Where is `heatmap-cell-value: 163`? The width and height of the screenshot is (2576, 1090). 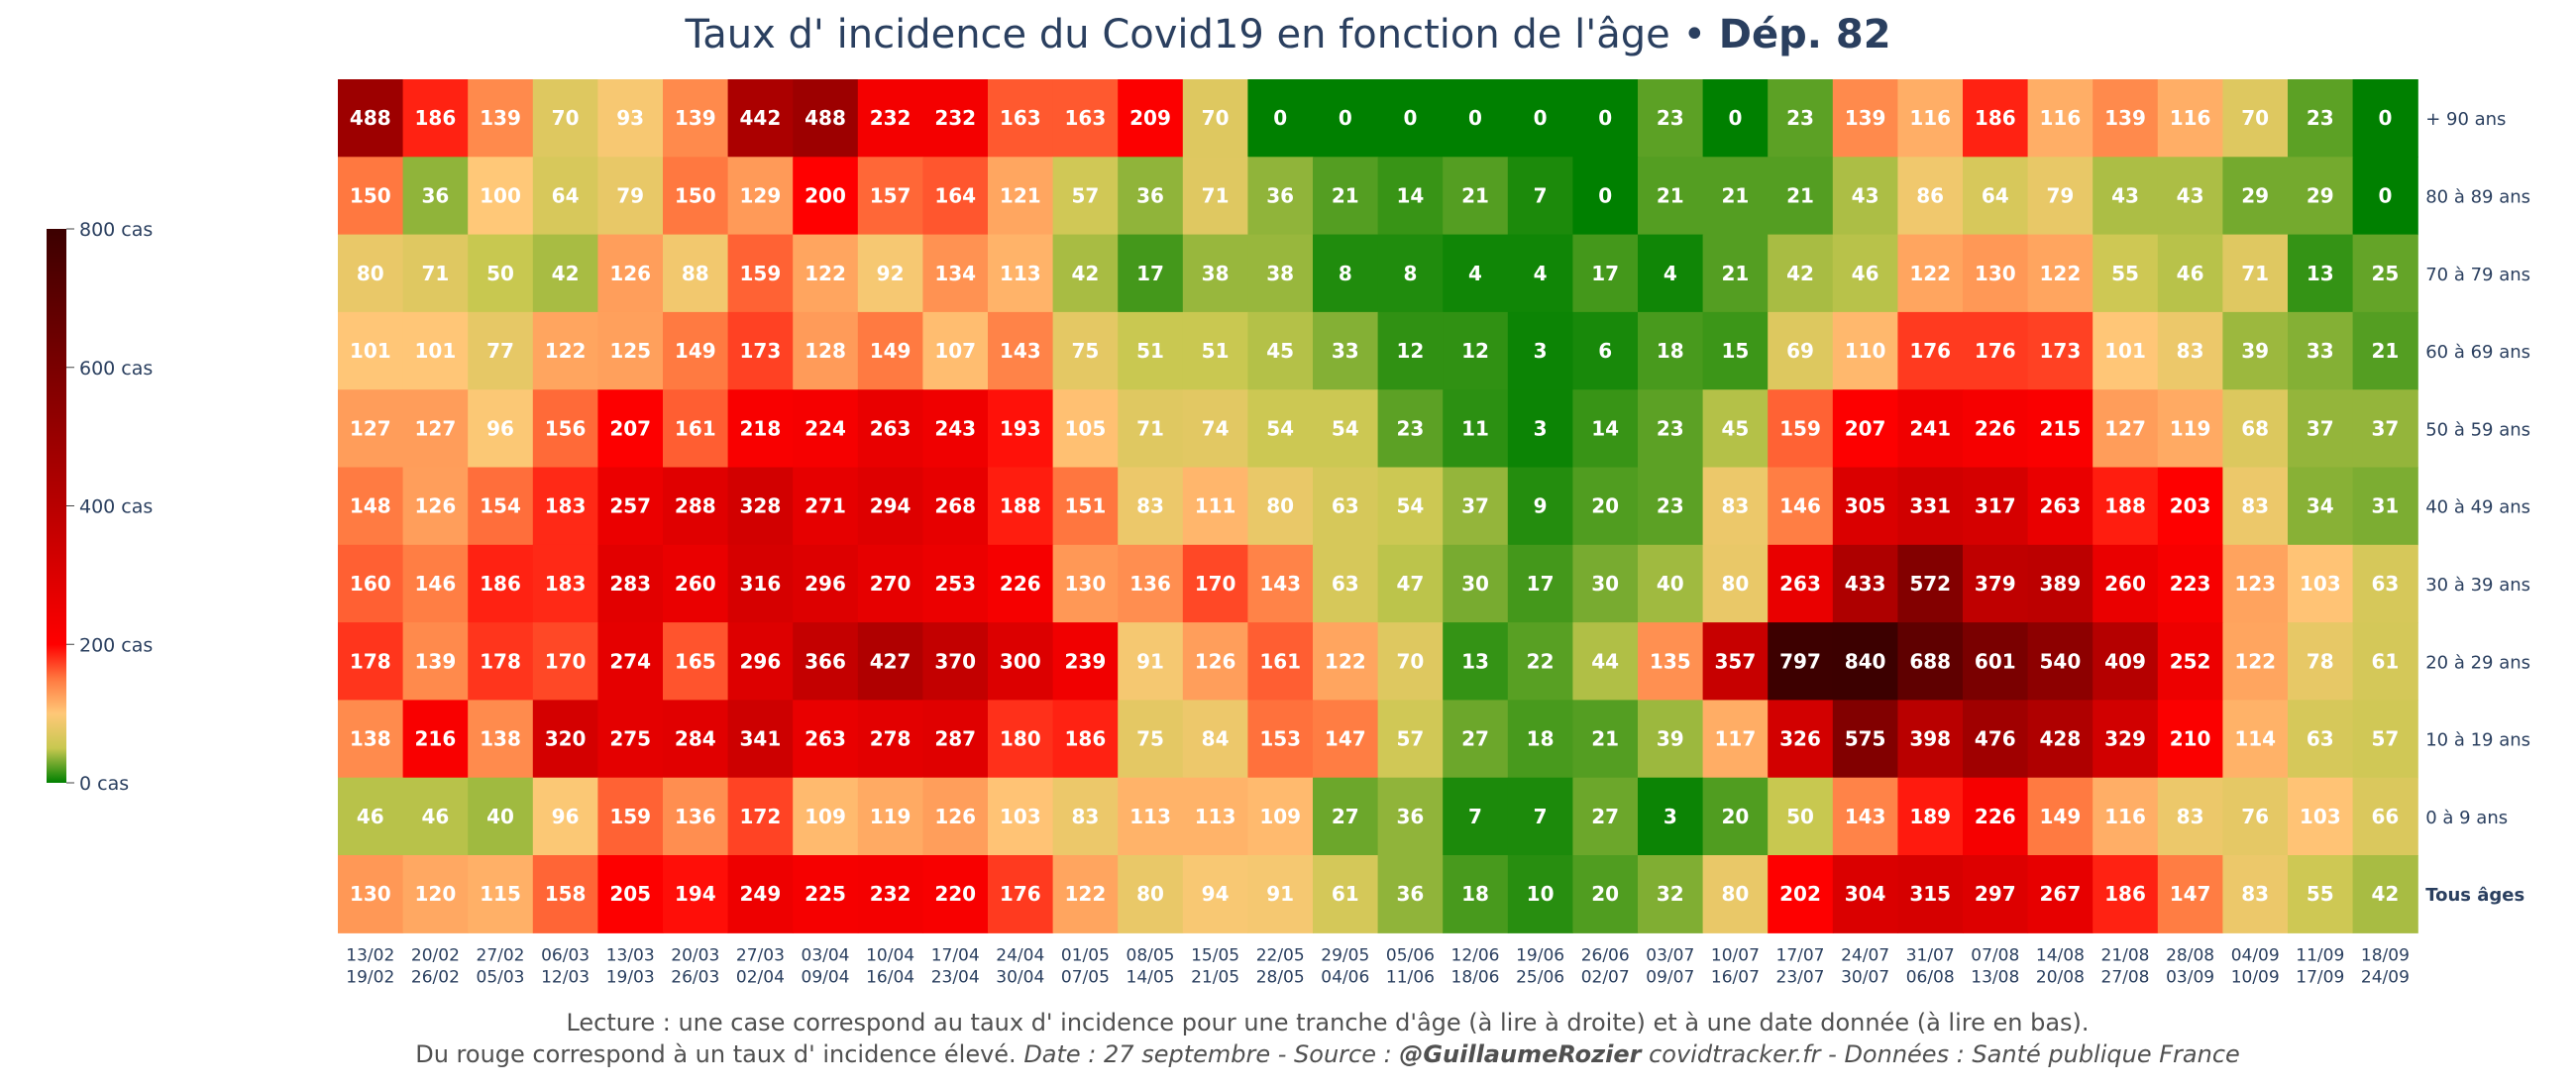 heatmap-cell-value: 163 is located at coordinates (1086, 118).